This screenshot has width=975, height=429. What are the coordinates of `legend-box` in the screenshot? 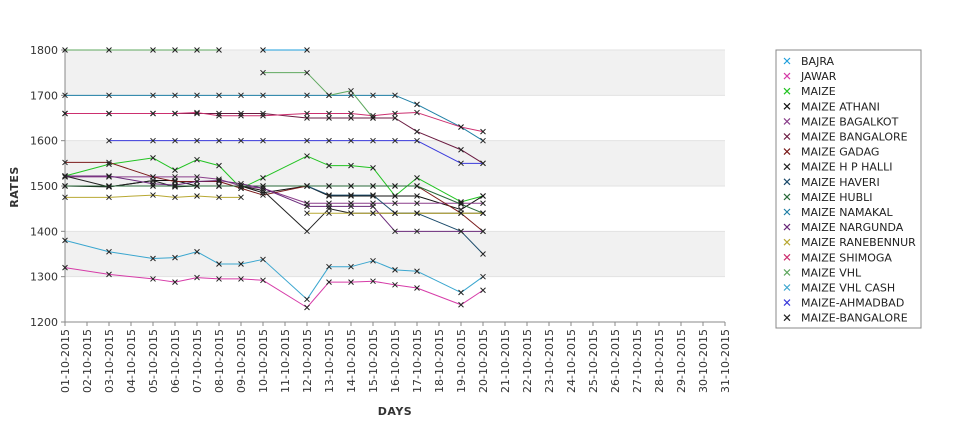 It's located at (848, 189).